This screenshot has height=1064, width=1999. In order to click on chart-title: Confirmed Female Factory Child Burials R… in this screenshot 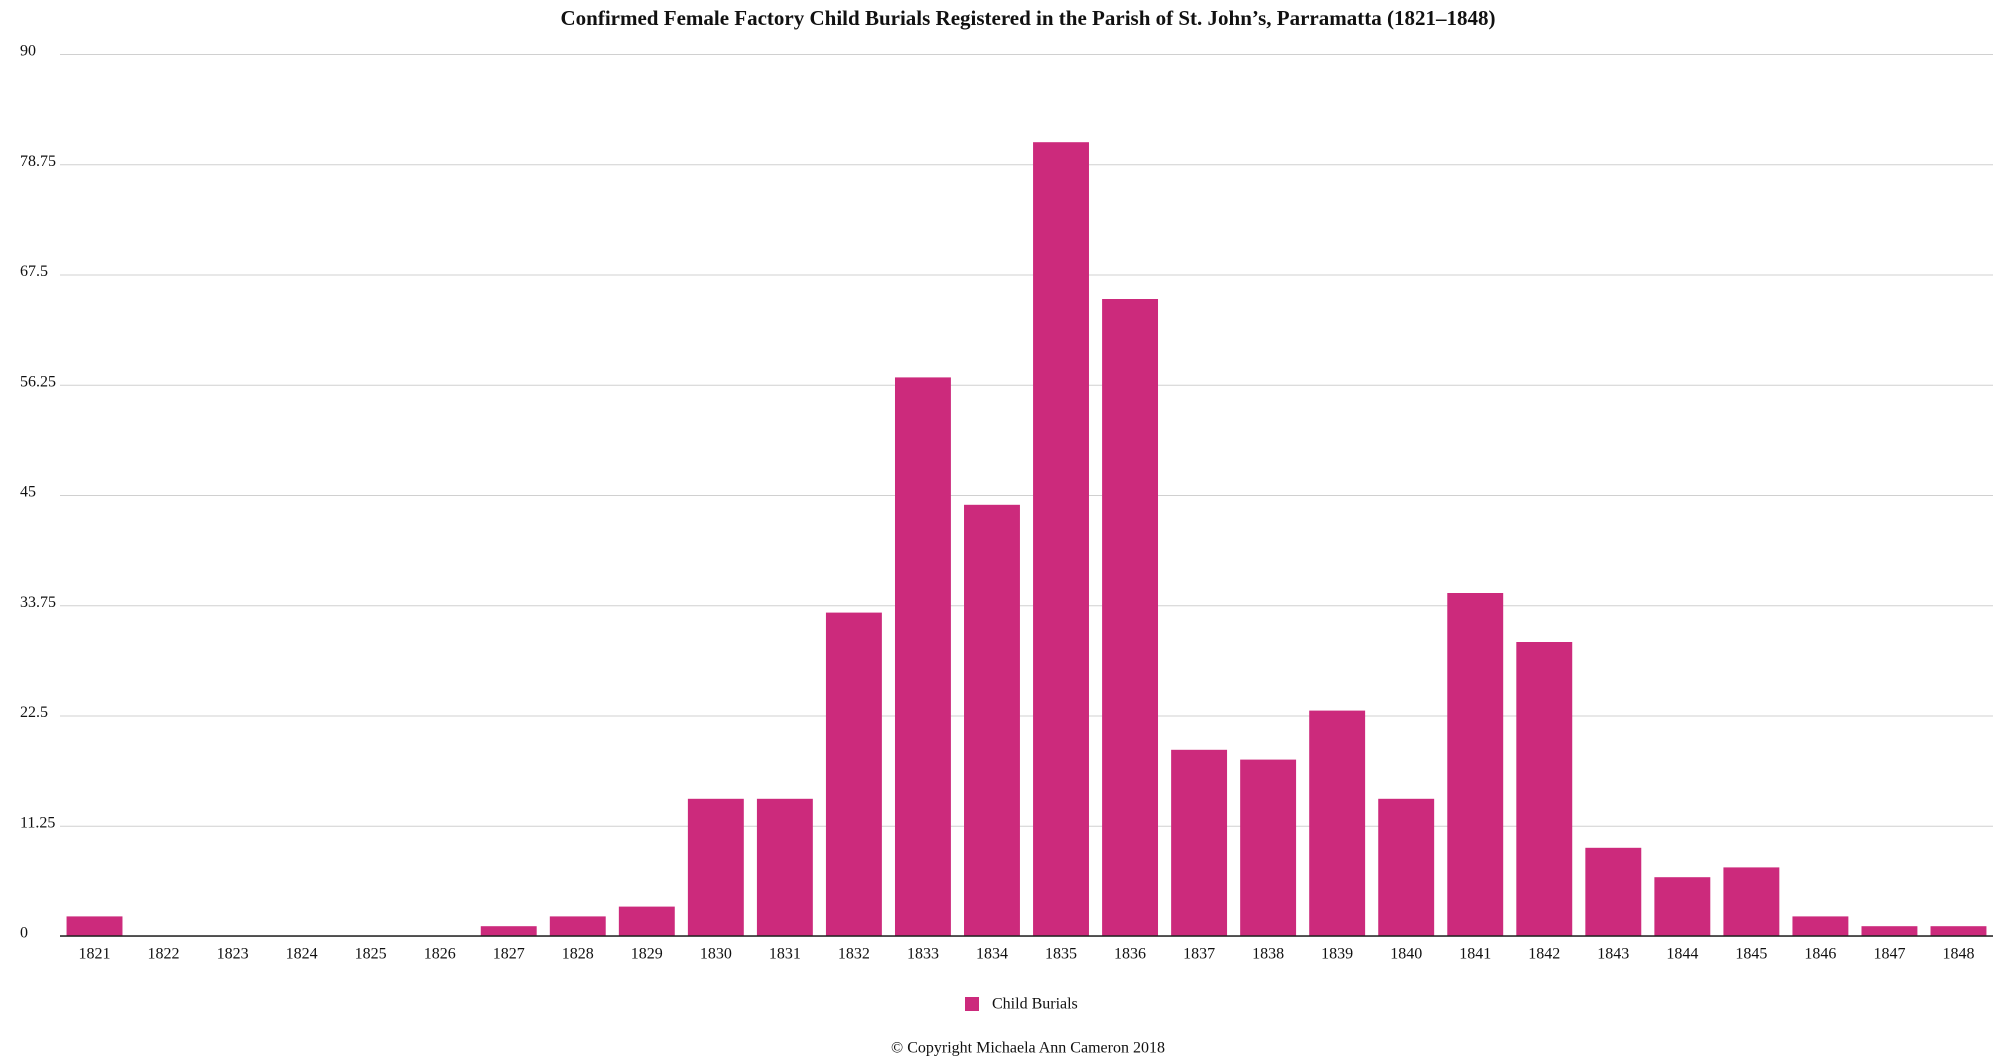, I will do `click(1028, 18)`.